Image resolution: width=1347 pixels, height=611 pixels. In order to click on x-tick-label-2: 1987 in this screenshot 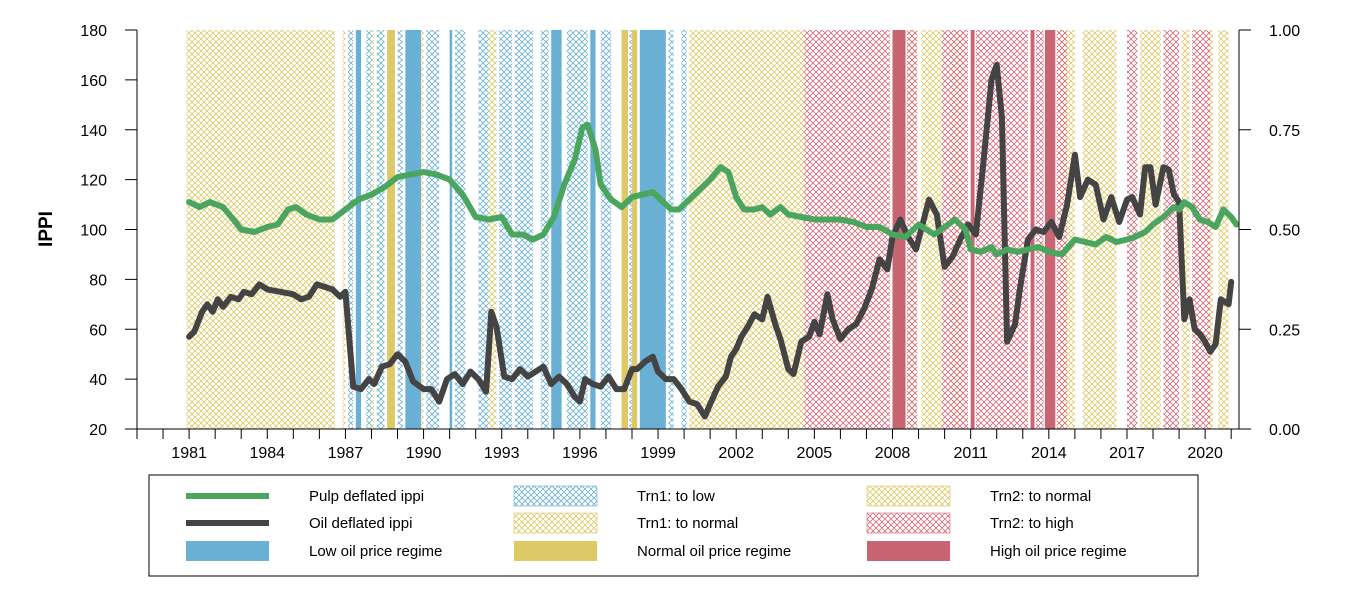, I will do `click(346, 453)`.